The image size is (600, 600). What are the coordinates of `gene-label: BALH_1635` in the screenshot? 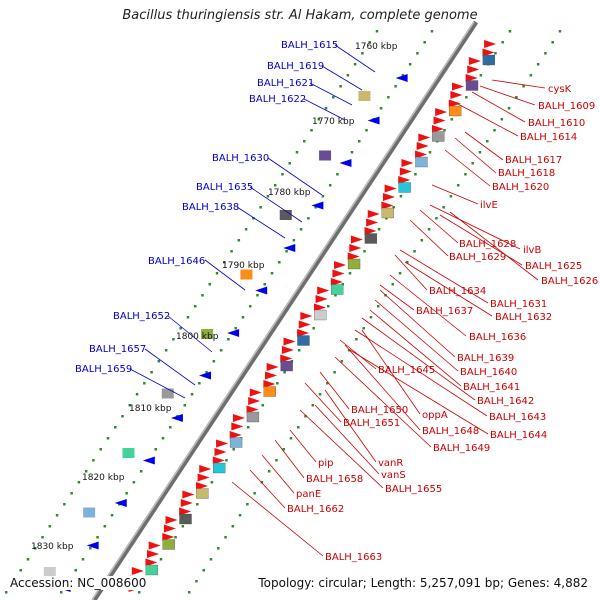 It's located at (224, 187).